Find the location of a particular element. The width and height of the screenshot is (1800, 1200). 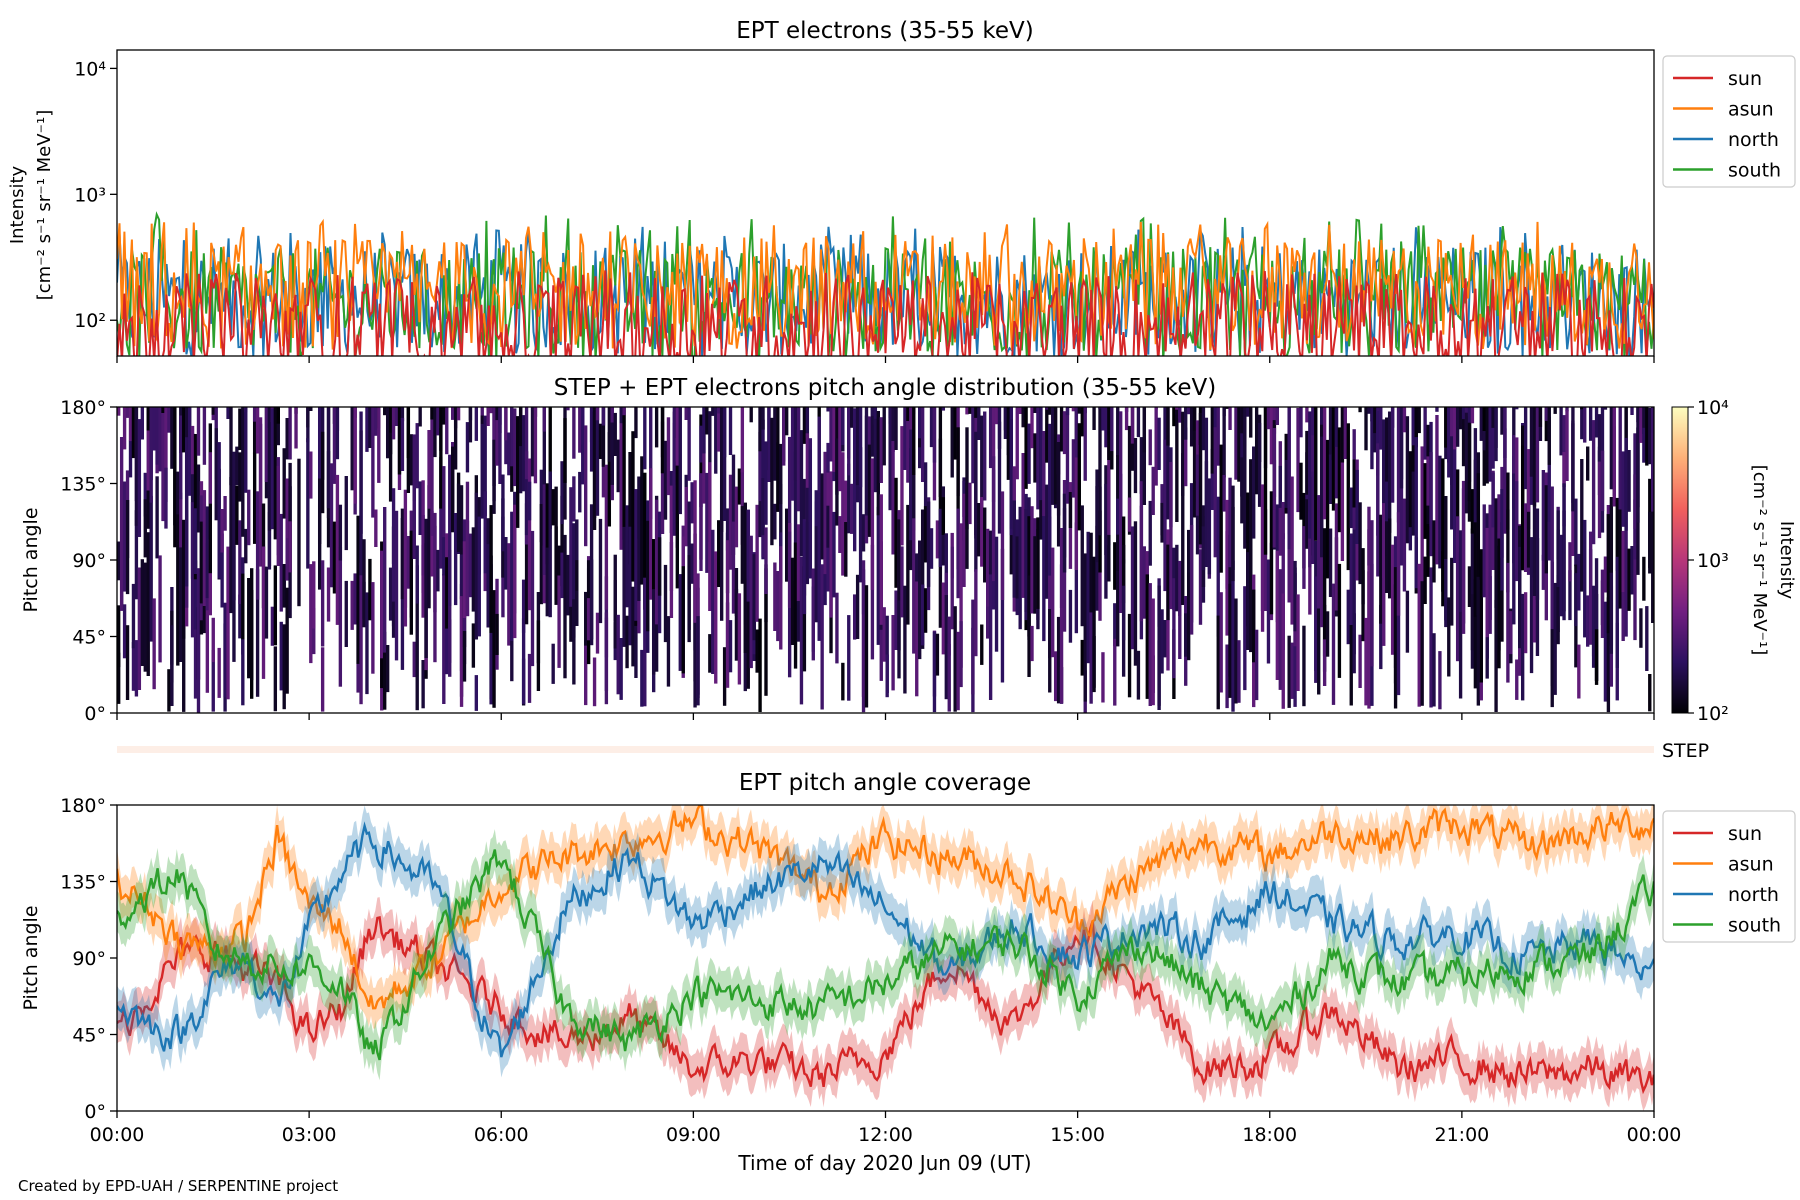

p3-xtick-label-4: 12:00 is located at coordinates (885, 1135).